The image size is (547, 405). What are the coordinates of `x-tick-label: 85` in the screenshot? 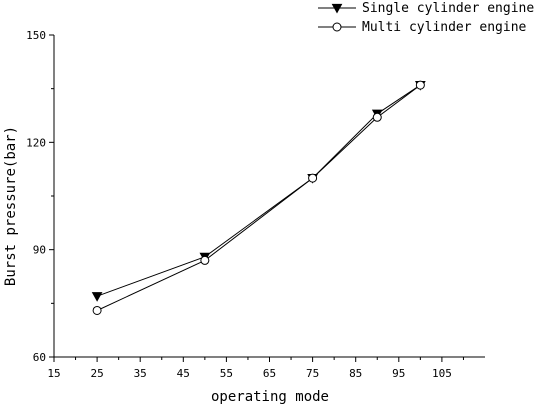 It's located at (355, 373).